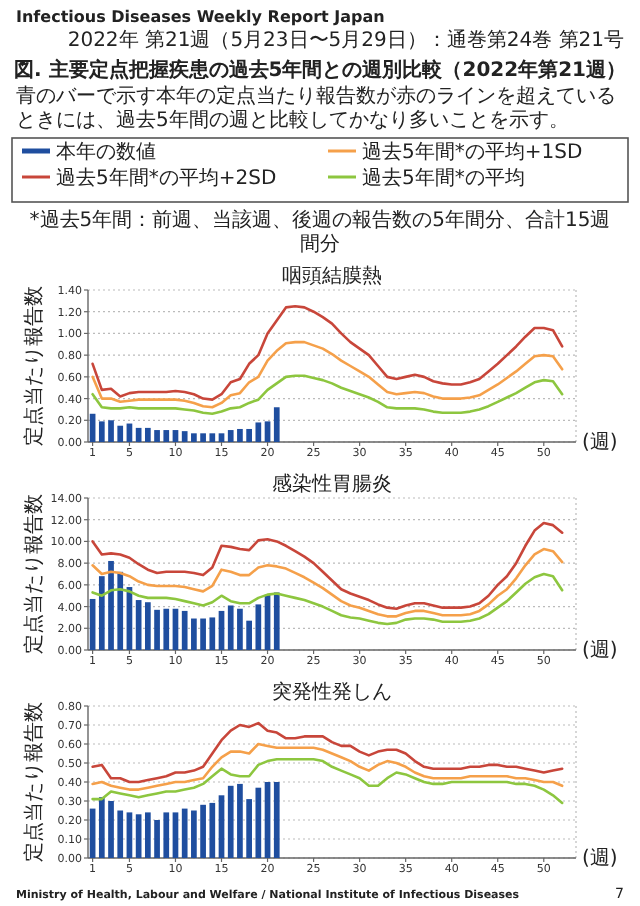  I want to click on text: 2022年 第21週（5月23日〜5月29日）：通巻第24巻 第21号, so click(345, 40).